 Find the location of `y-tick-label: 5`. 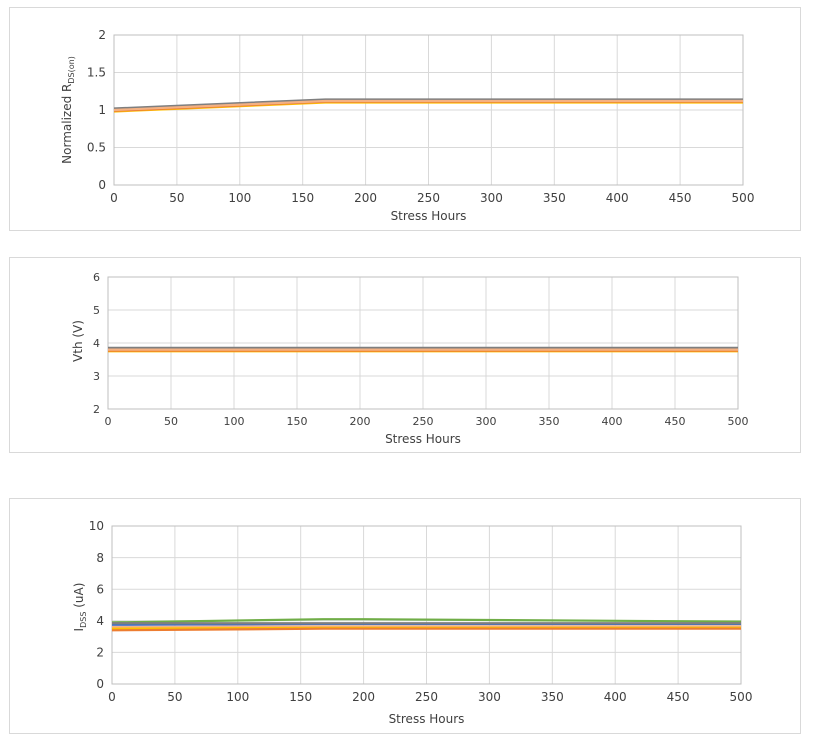

y-tick-label: 5 is located at coordinates (96, 310).